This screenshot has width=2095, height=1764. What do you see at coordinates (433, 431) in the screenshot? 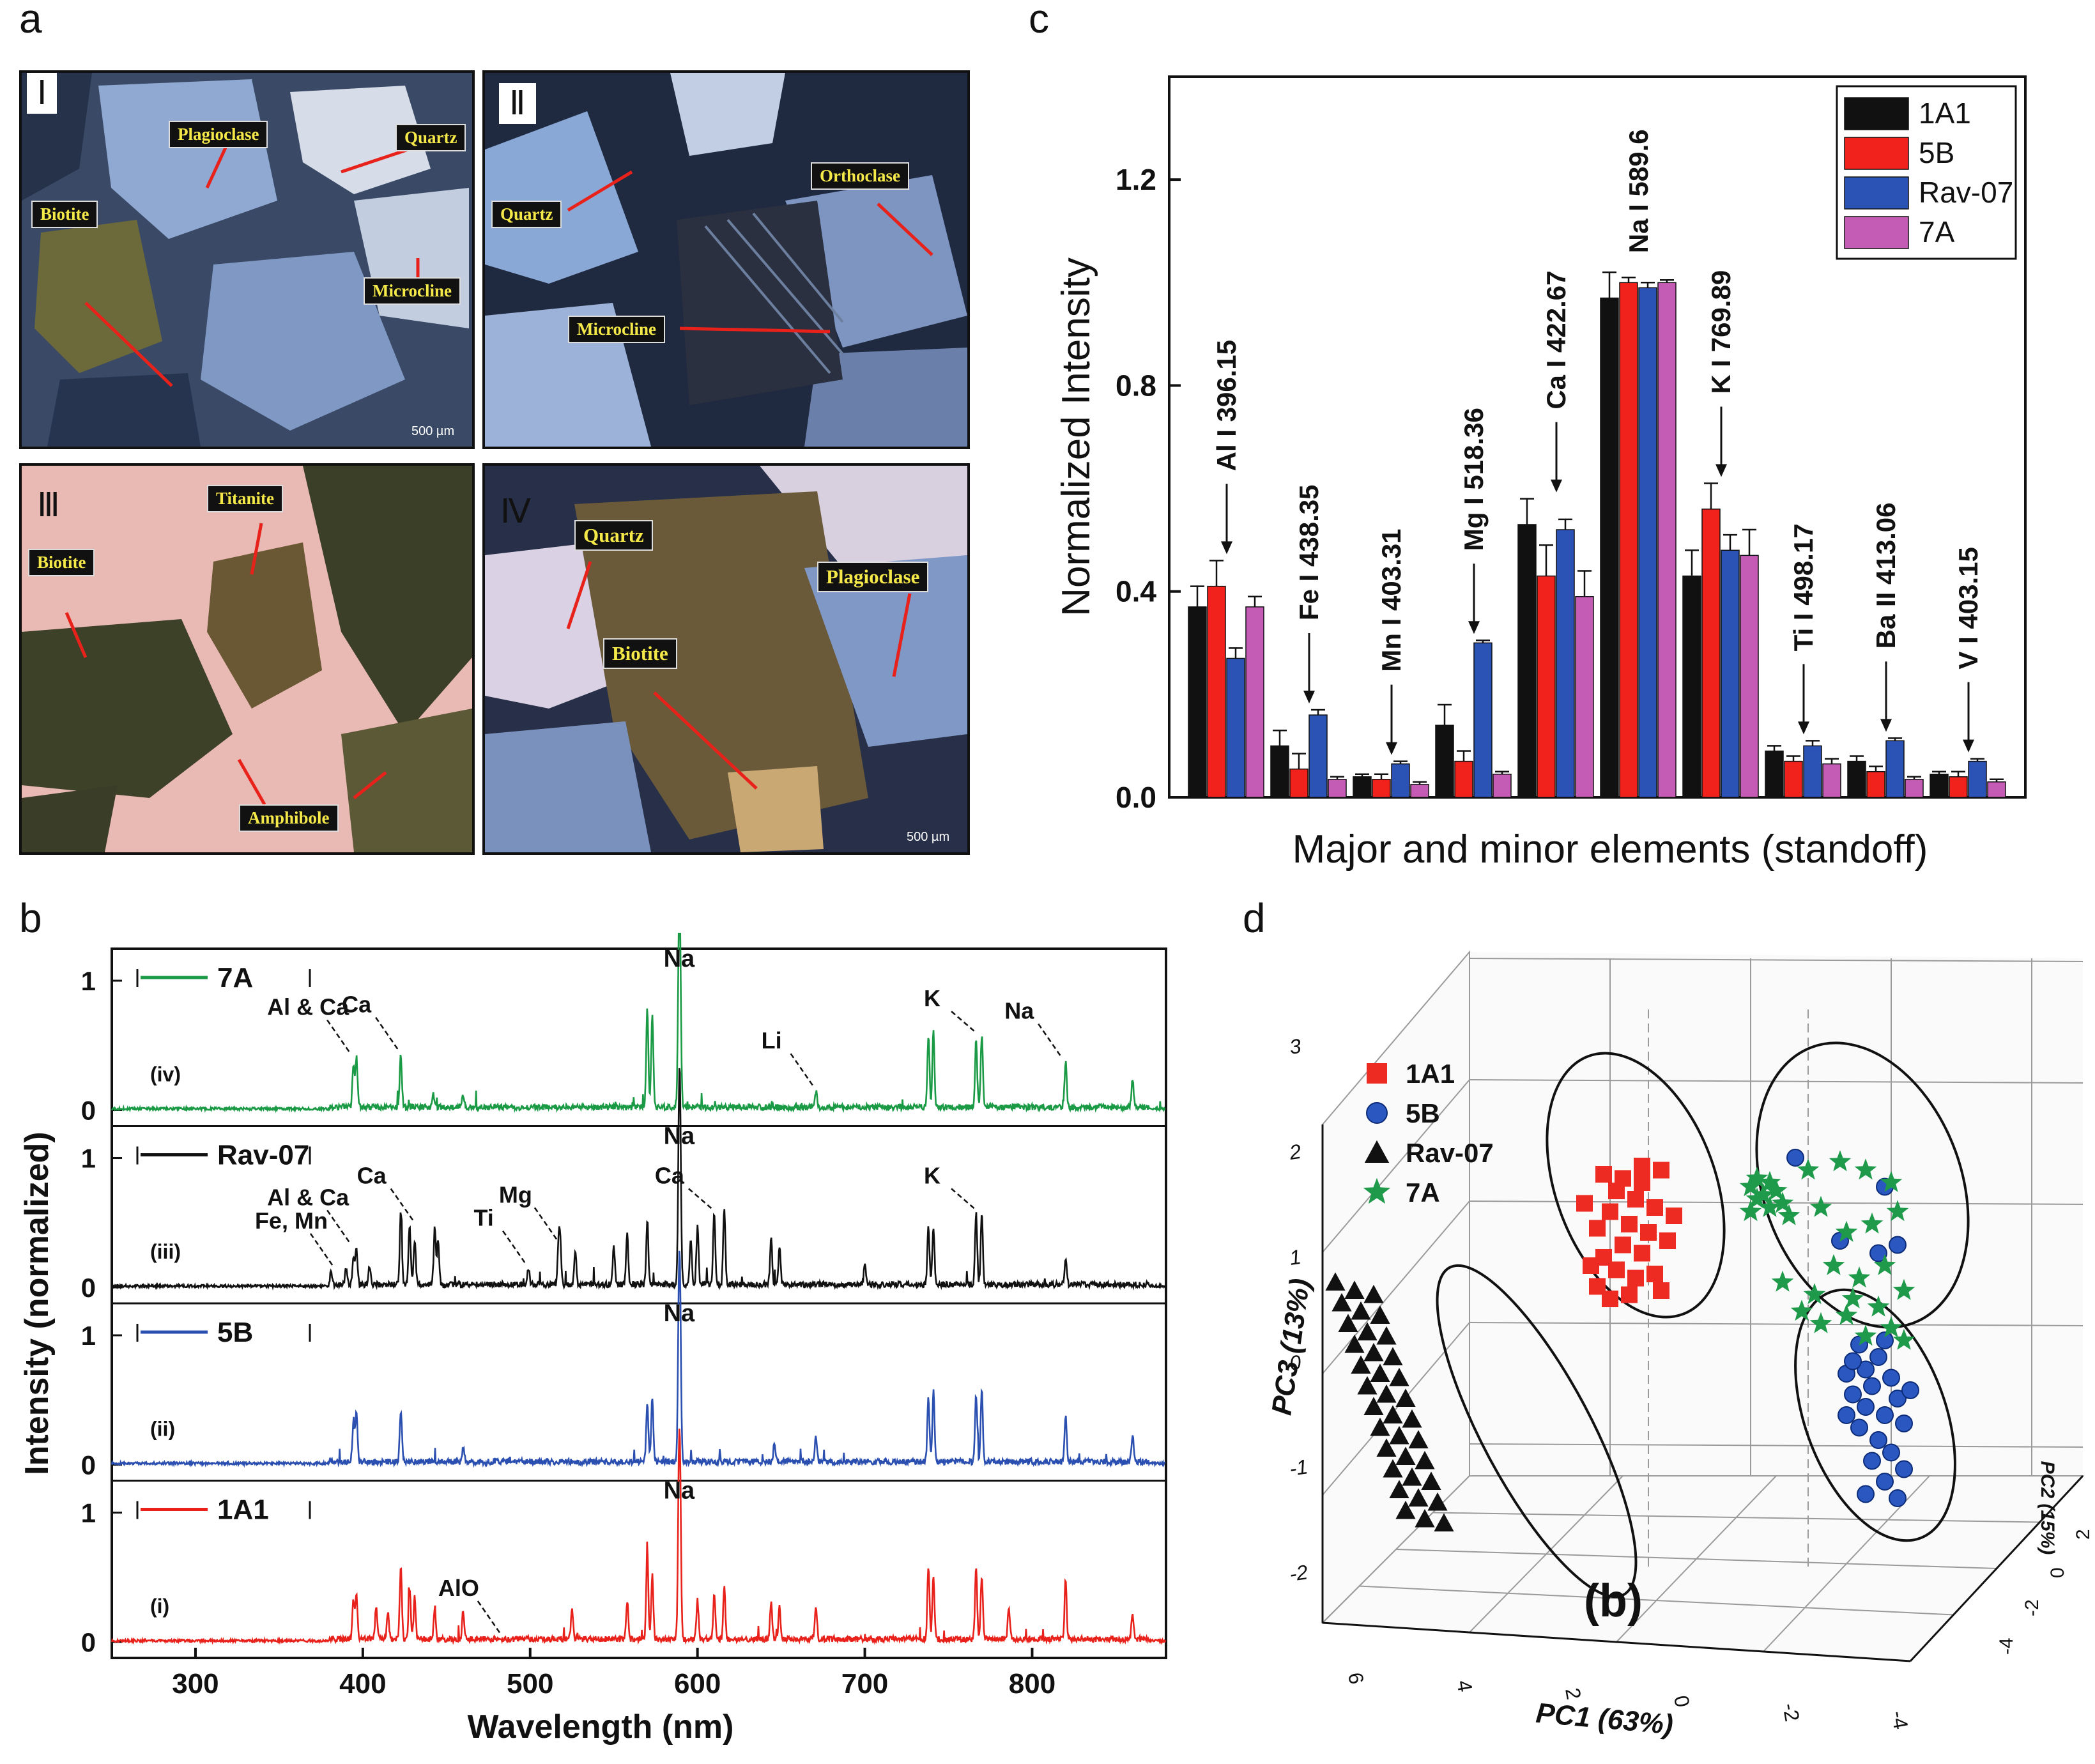
I see `scale-bar: 500 µm` at bounding box center [433, 431].